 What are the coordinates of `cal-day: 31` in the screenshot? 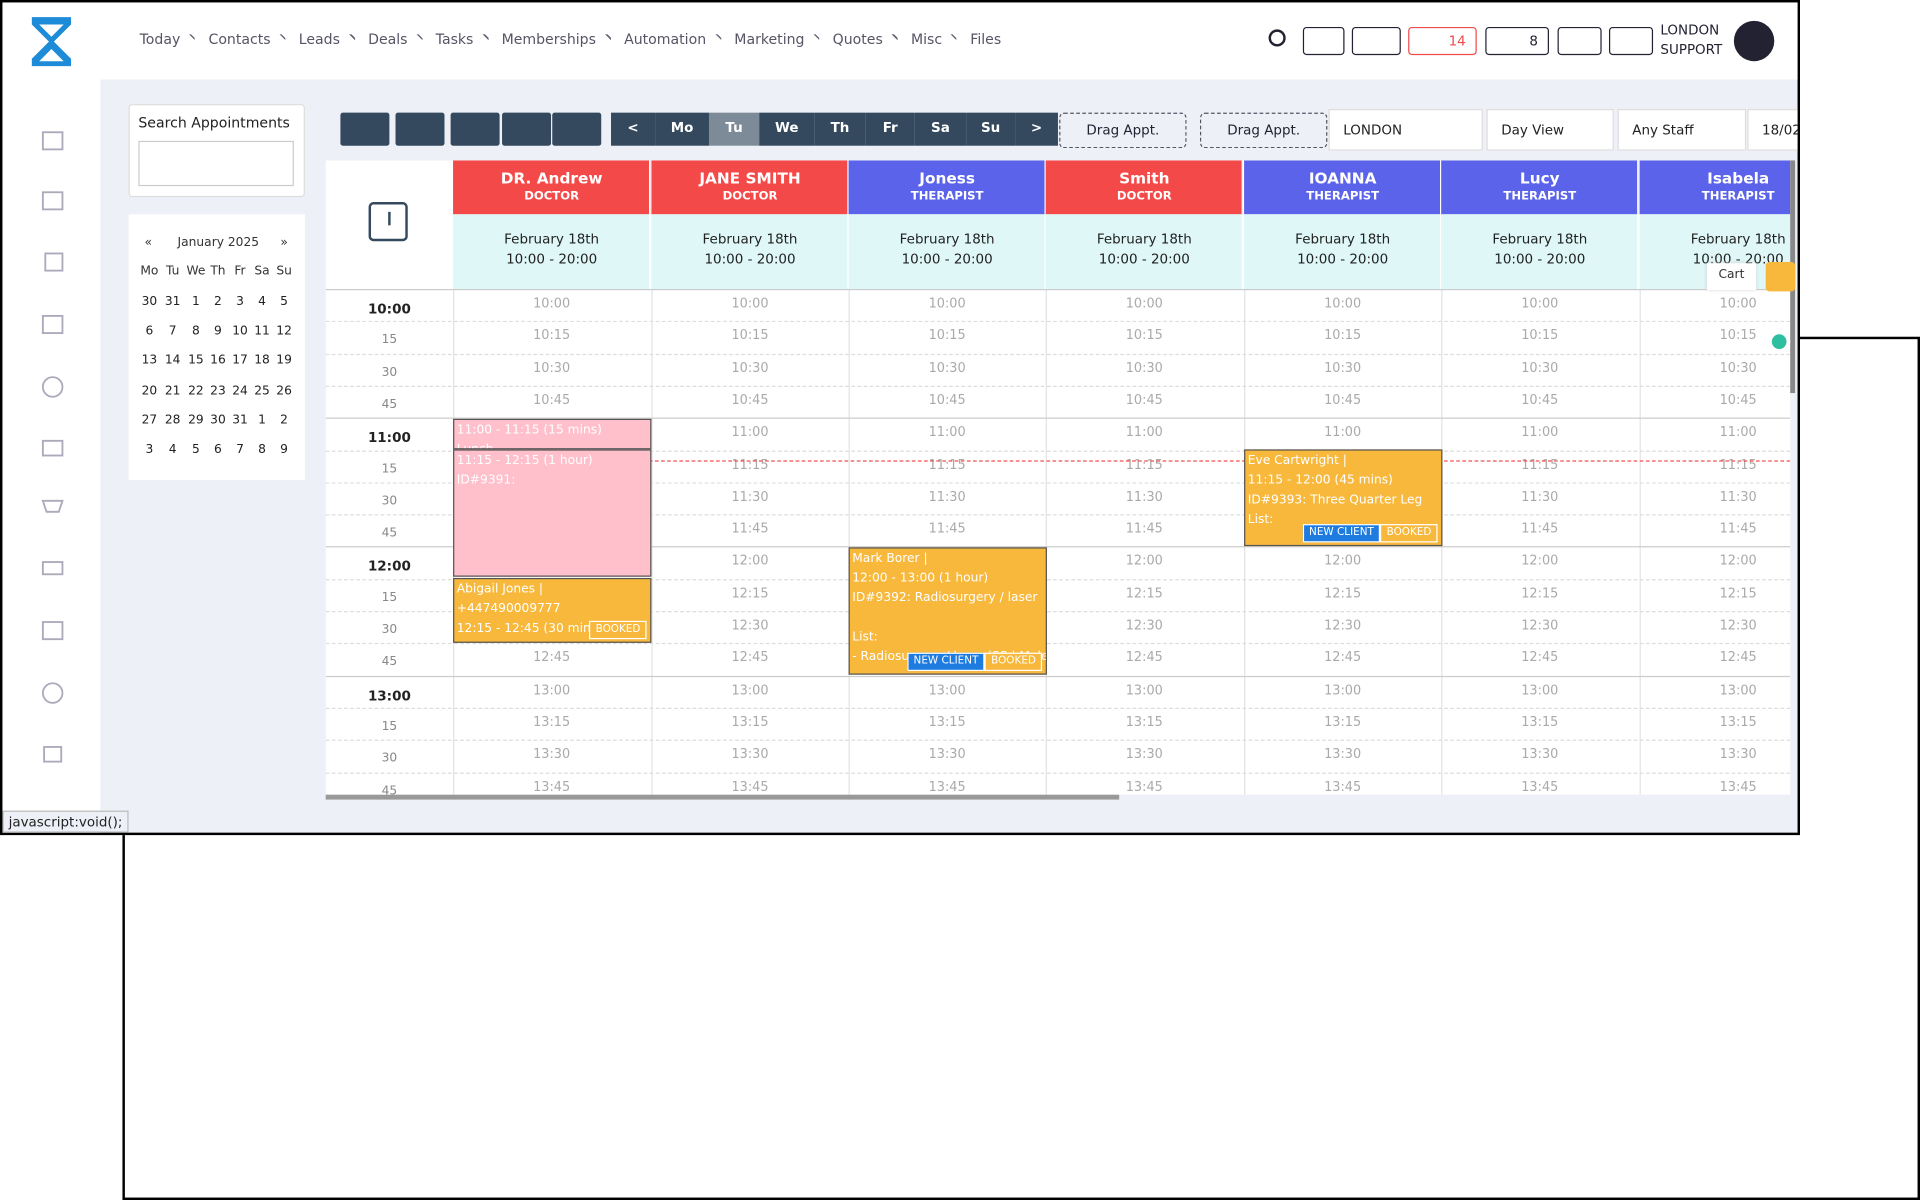 It's located at (240, 420).